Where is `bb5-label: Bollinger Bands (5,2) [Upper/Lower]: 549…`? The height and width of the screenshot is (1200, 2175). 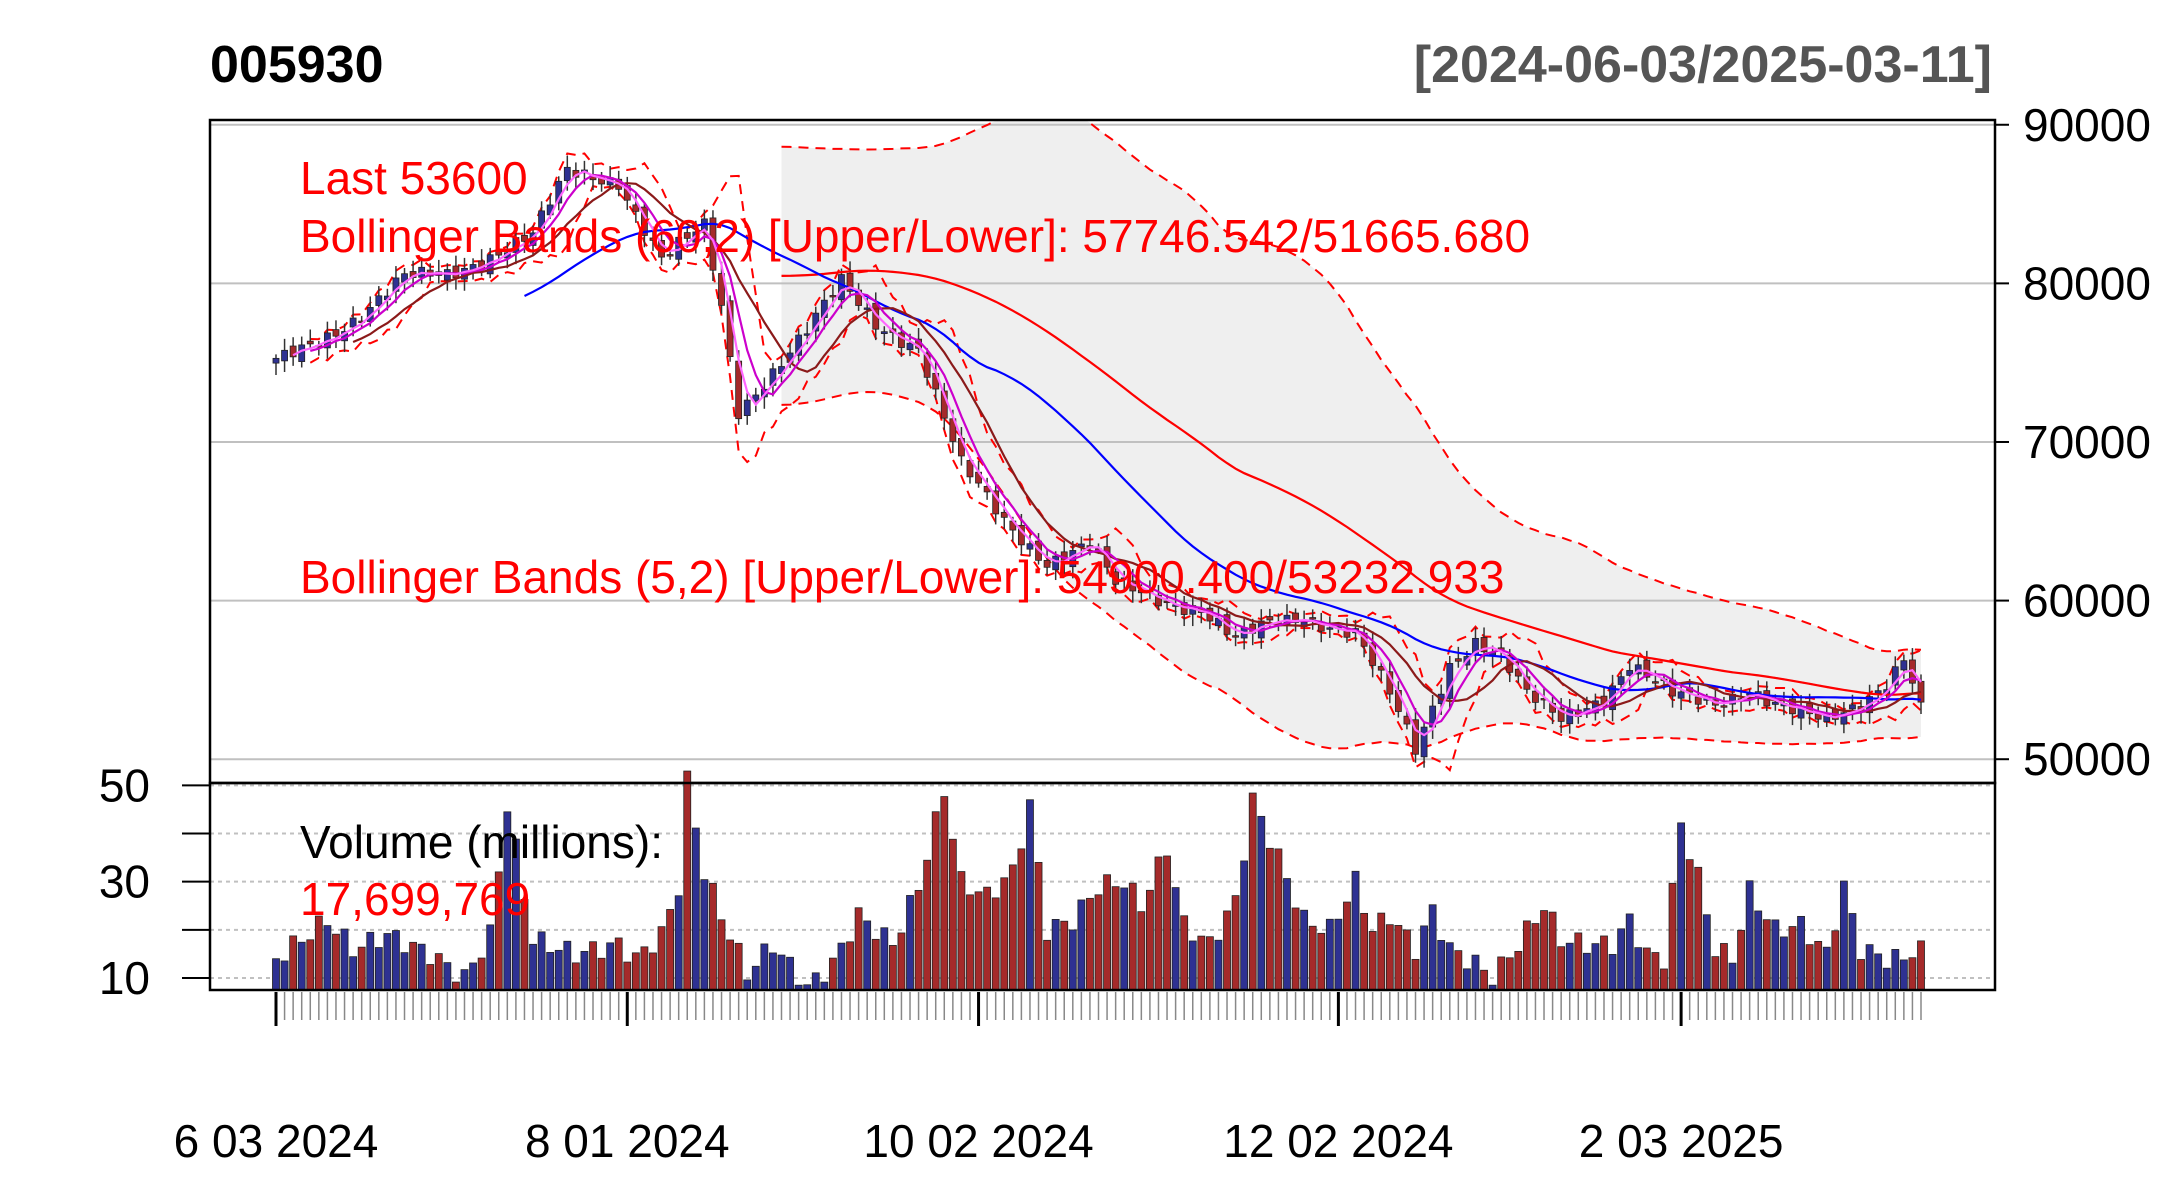 bb5-label: Bollinger Bands (5,2) [Upper/Lower]: 549… is located at coordinates (902, 577).